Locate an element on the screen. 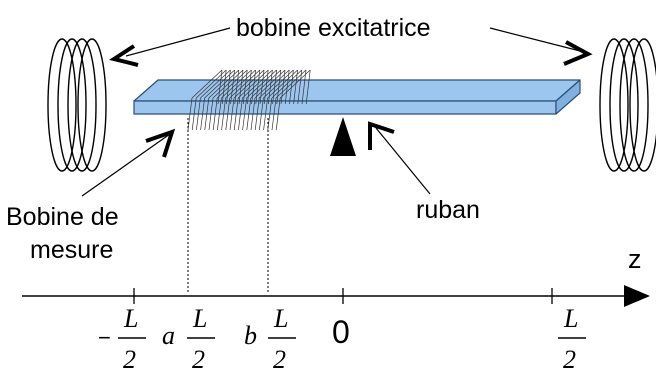 Image resolution: width=656 pixels, height=383 pixels. right-excitation-coil is located at coordinates (627, 105).